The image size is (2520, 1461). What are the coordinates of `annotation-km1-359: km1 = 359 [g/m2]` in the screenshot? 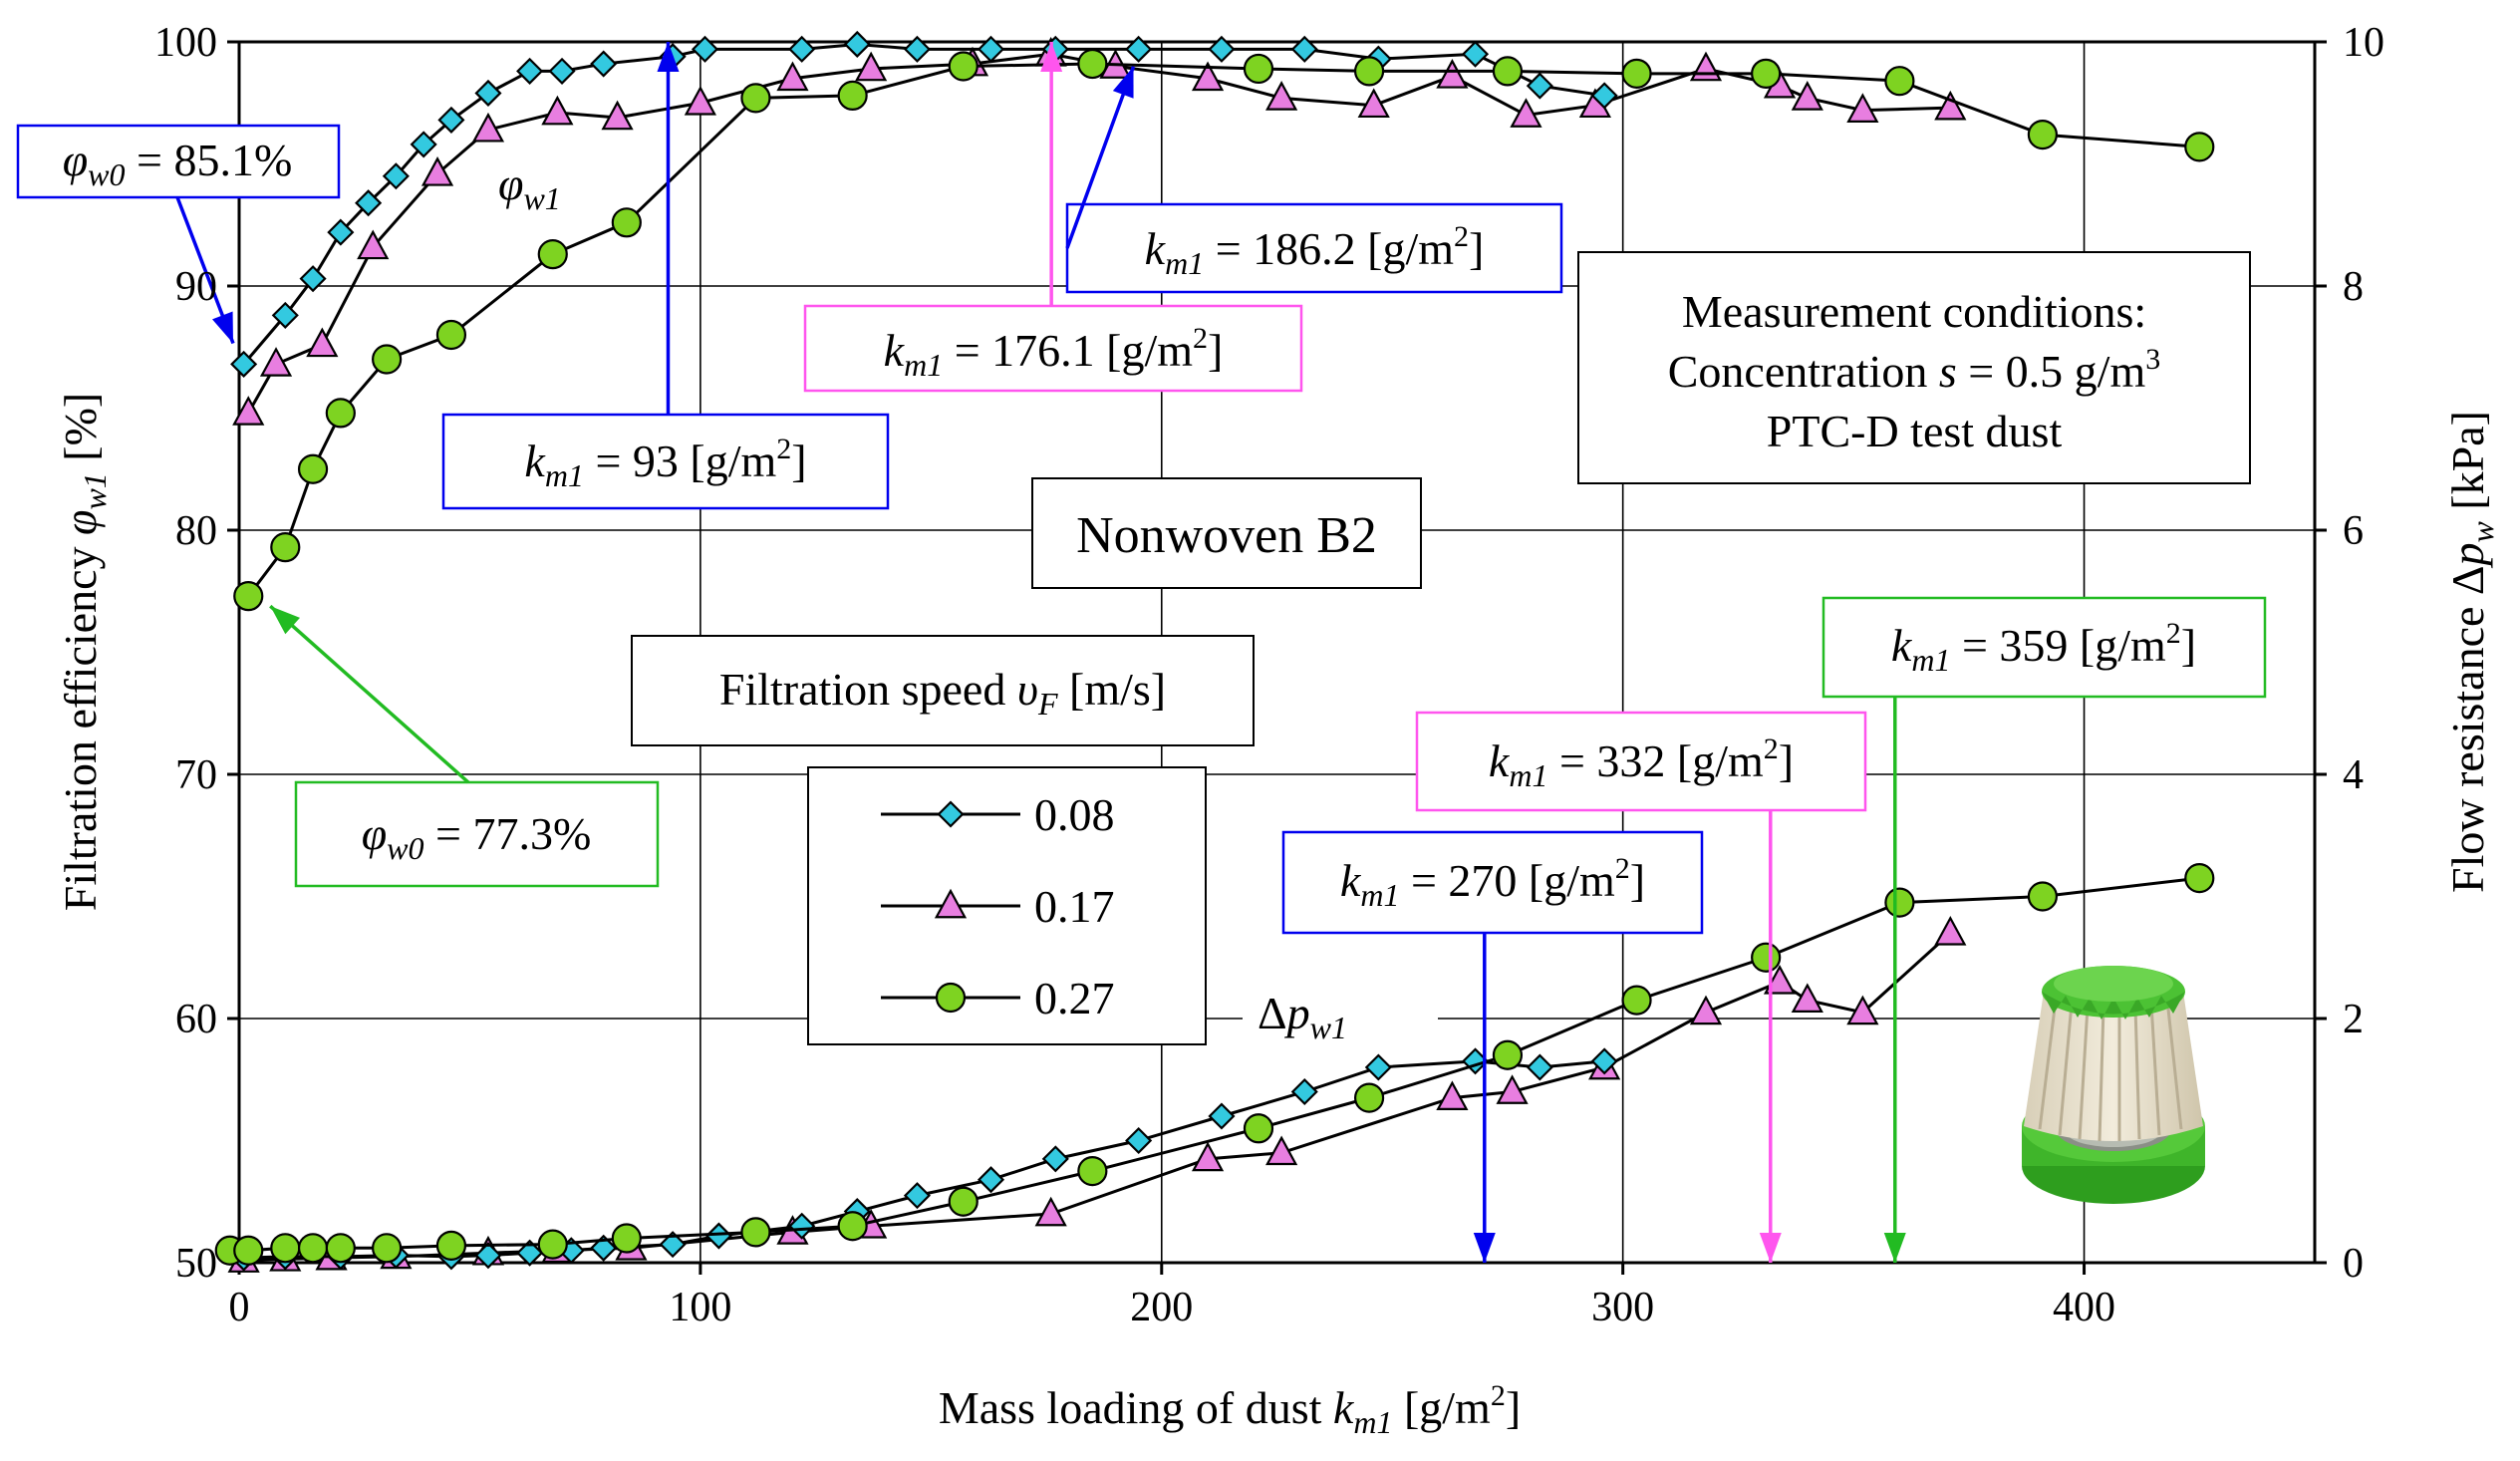 It's located at (2043, 647).